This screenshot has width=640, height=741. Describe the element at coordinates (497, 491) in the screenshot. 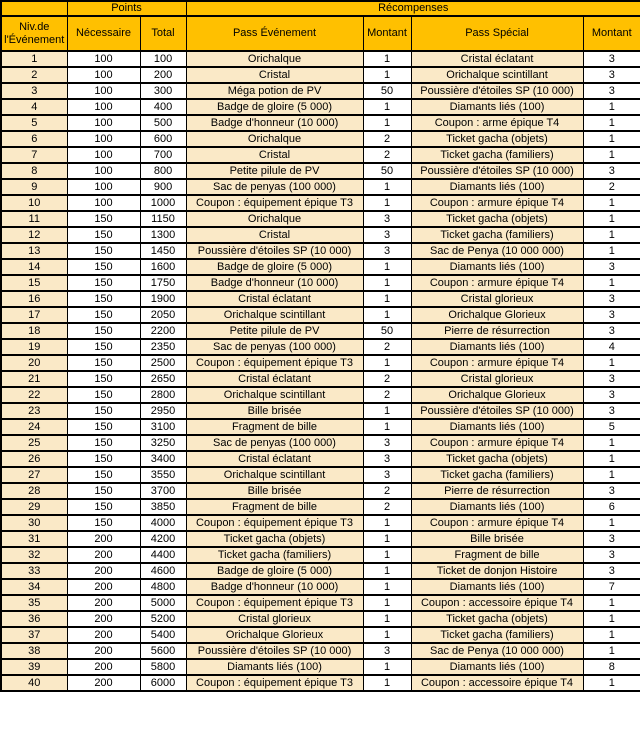

I see `cell-pass-special: Pierre de résurrection` at that location.